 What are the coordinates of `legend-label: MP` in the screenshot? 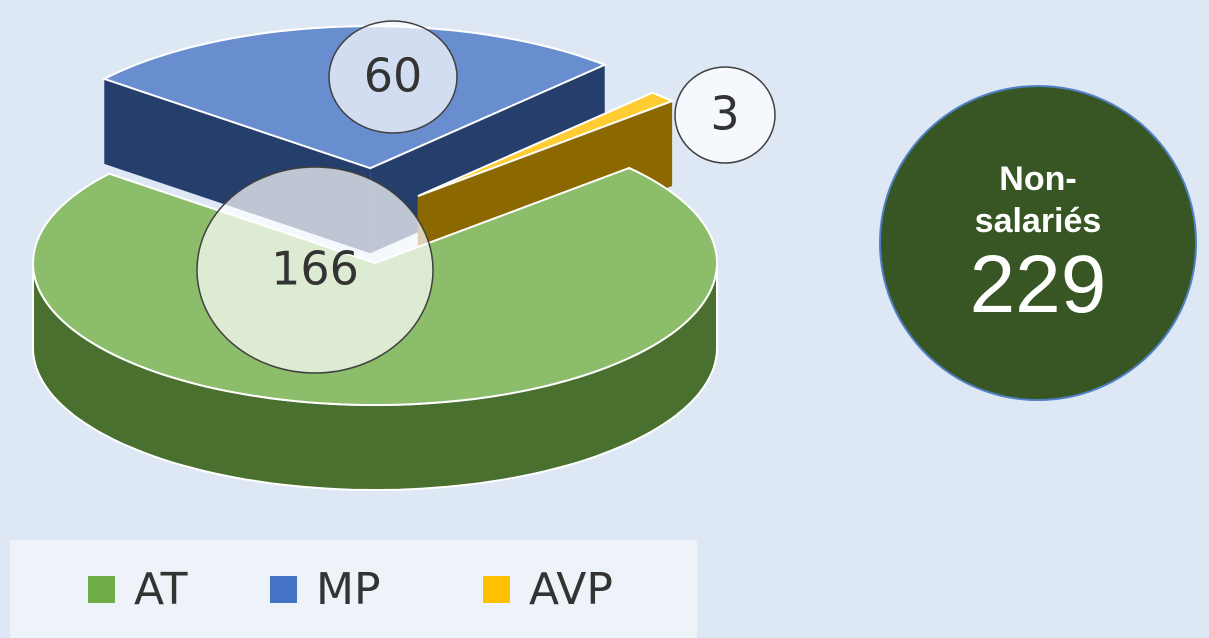 It's located at (348, 589).